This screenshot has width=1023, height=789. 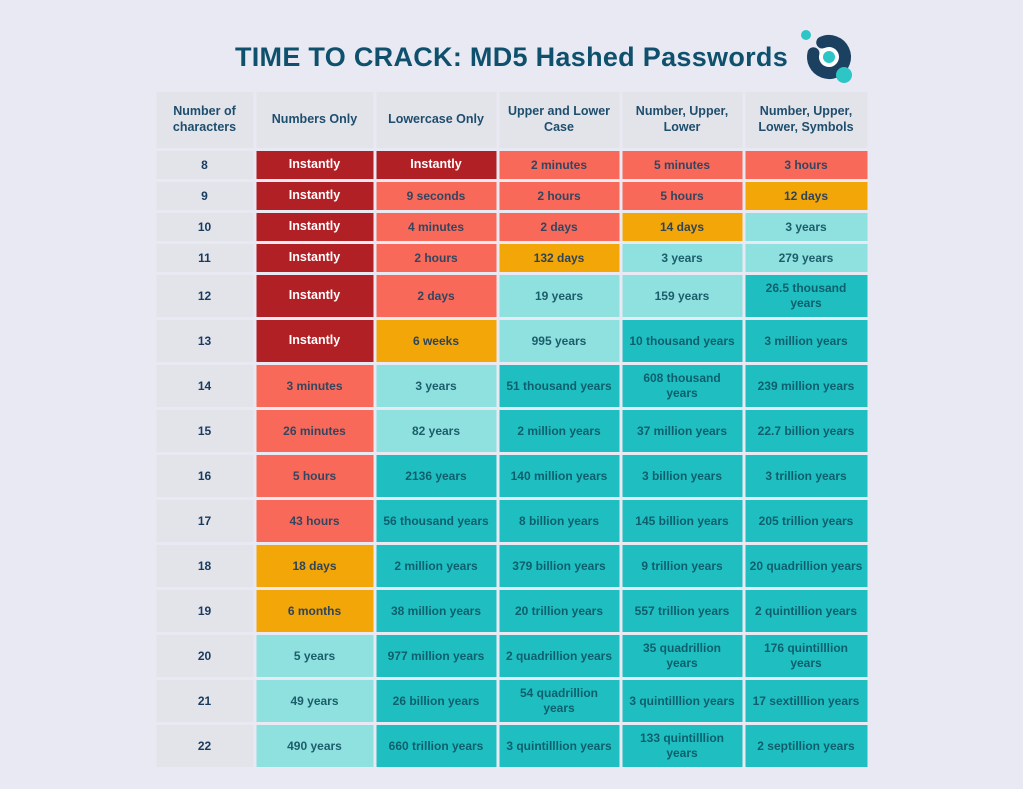 I want to click on row-char-count: 16, so click(x=204, y=476).